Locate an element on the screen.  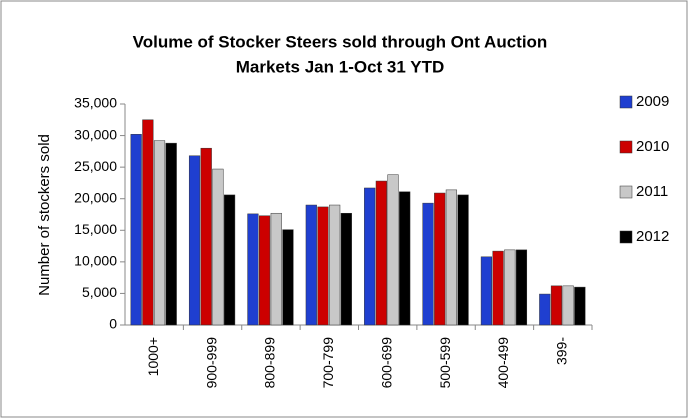
legend-label: 2010 is located at coordinates (652, 146).